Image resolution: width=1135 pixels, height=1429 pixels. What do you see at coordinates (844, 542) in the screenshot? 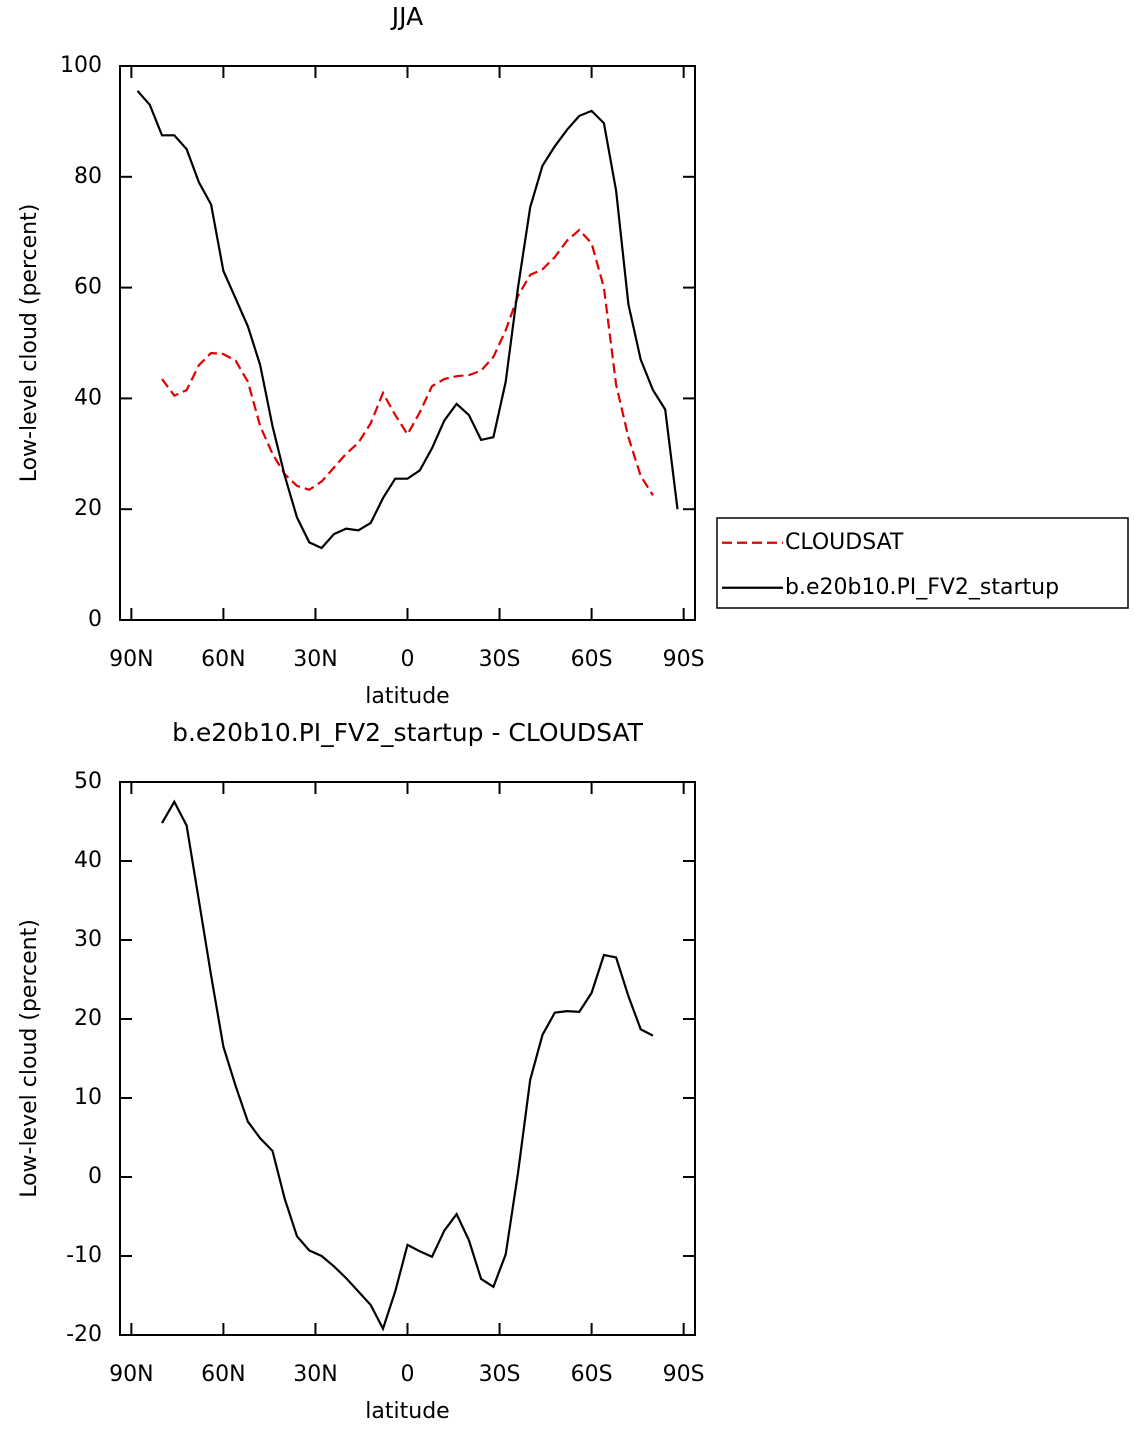
I see `legend-label: CLOUDSAT` at bounding box center [844, 542].